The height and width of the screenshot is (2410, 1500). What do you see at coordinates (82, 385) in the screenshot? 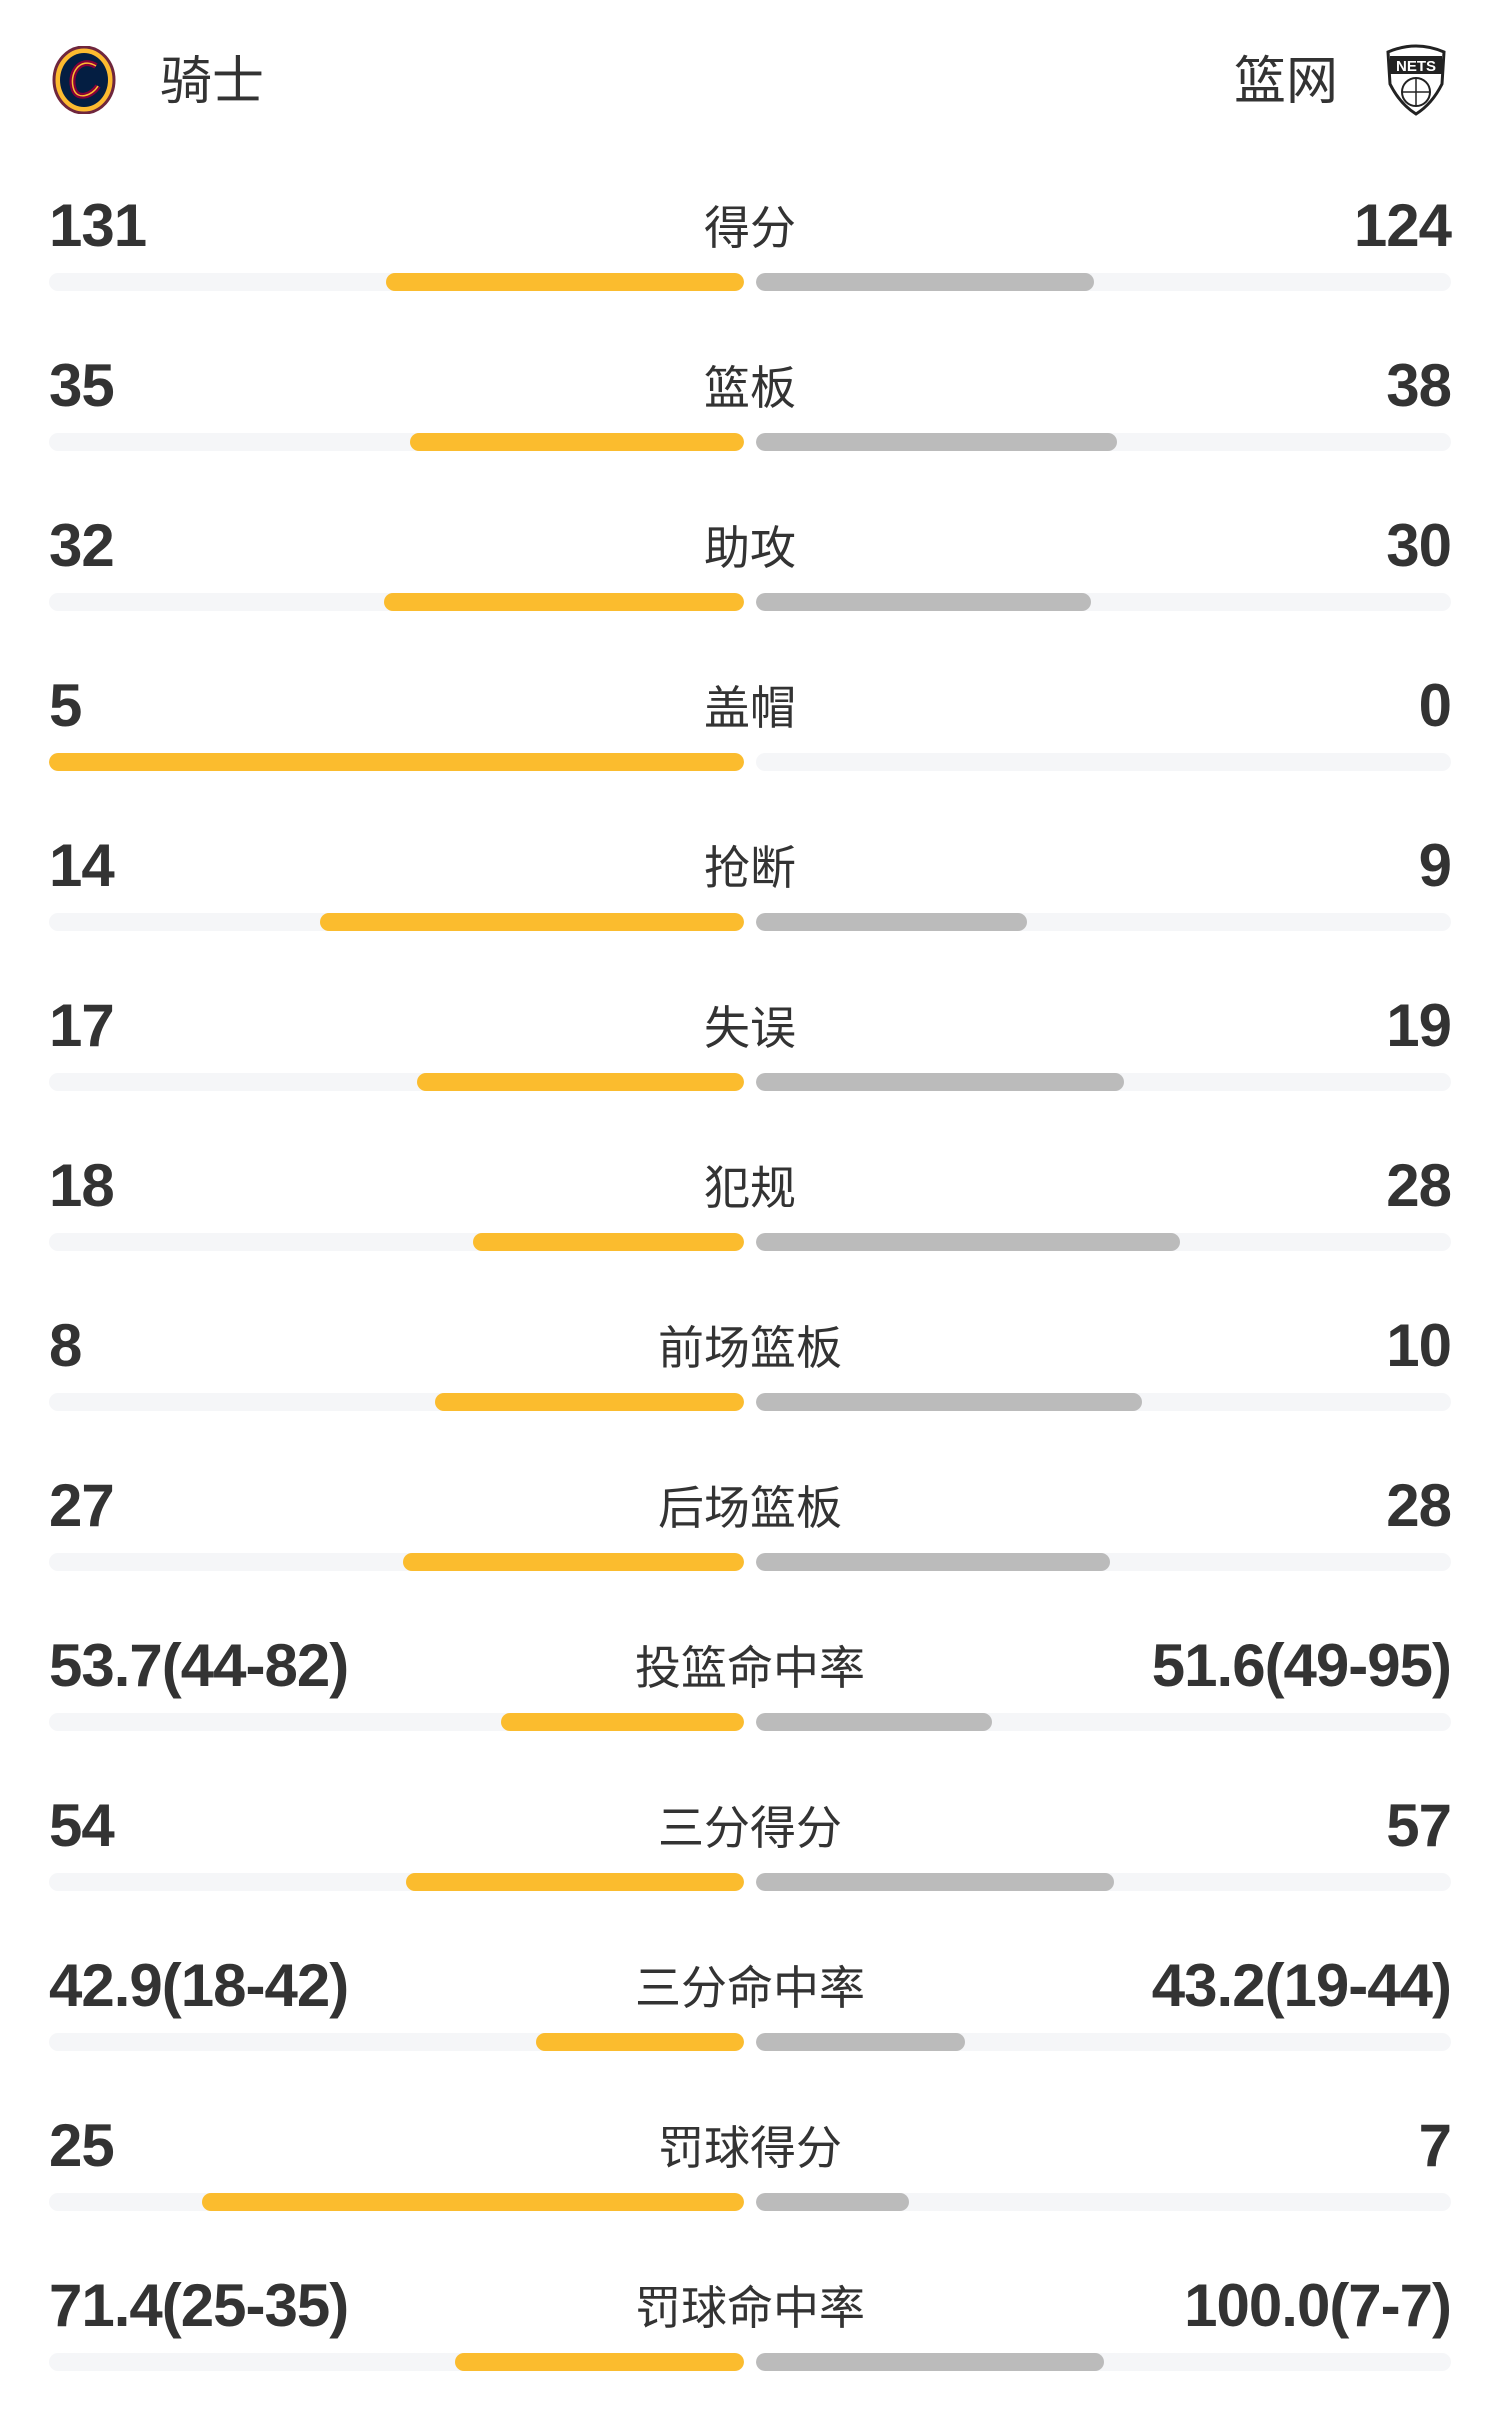
I see `home-stat-value: 35` at bounding box center [82, 385].